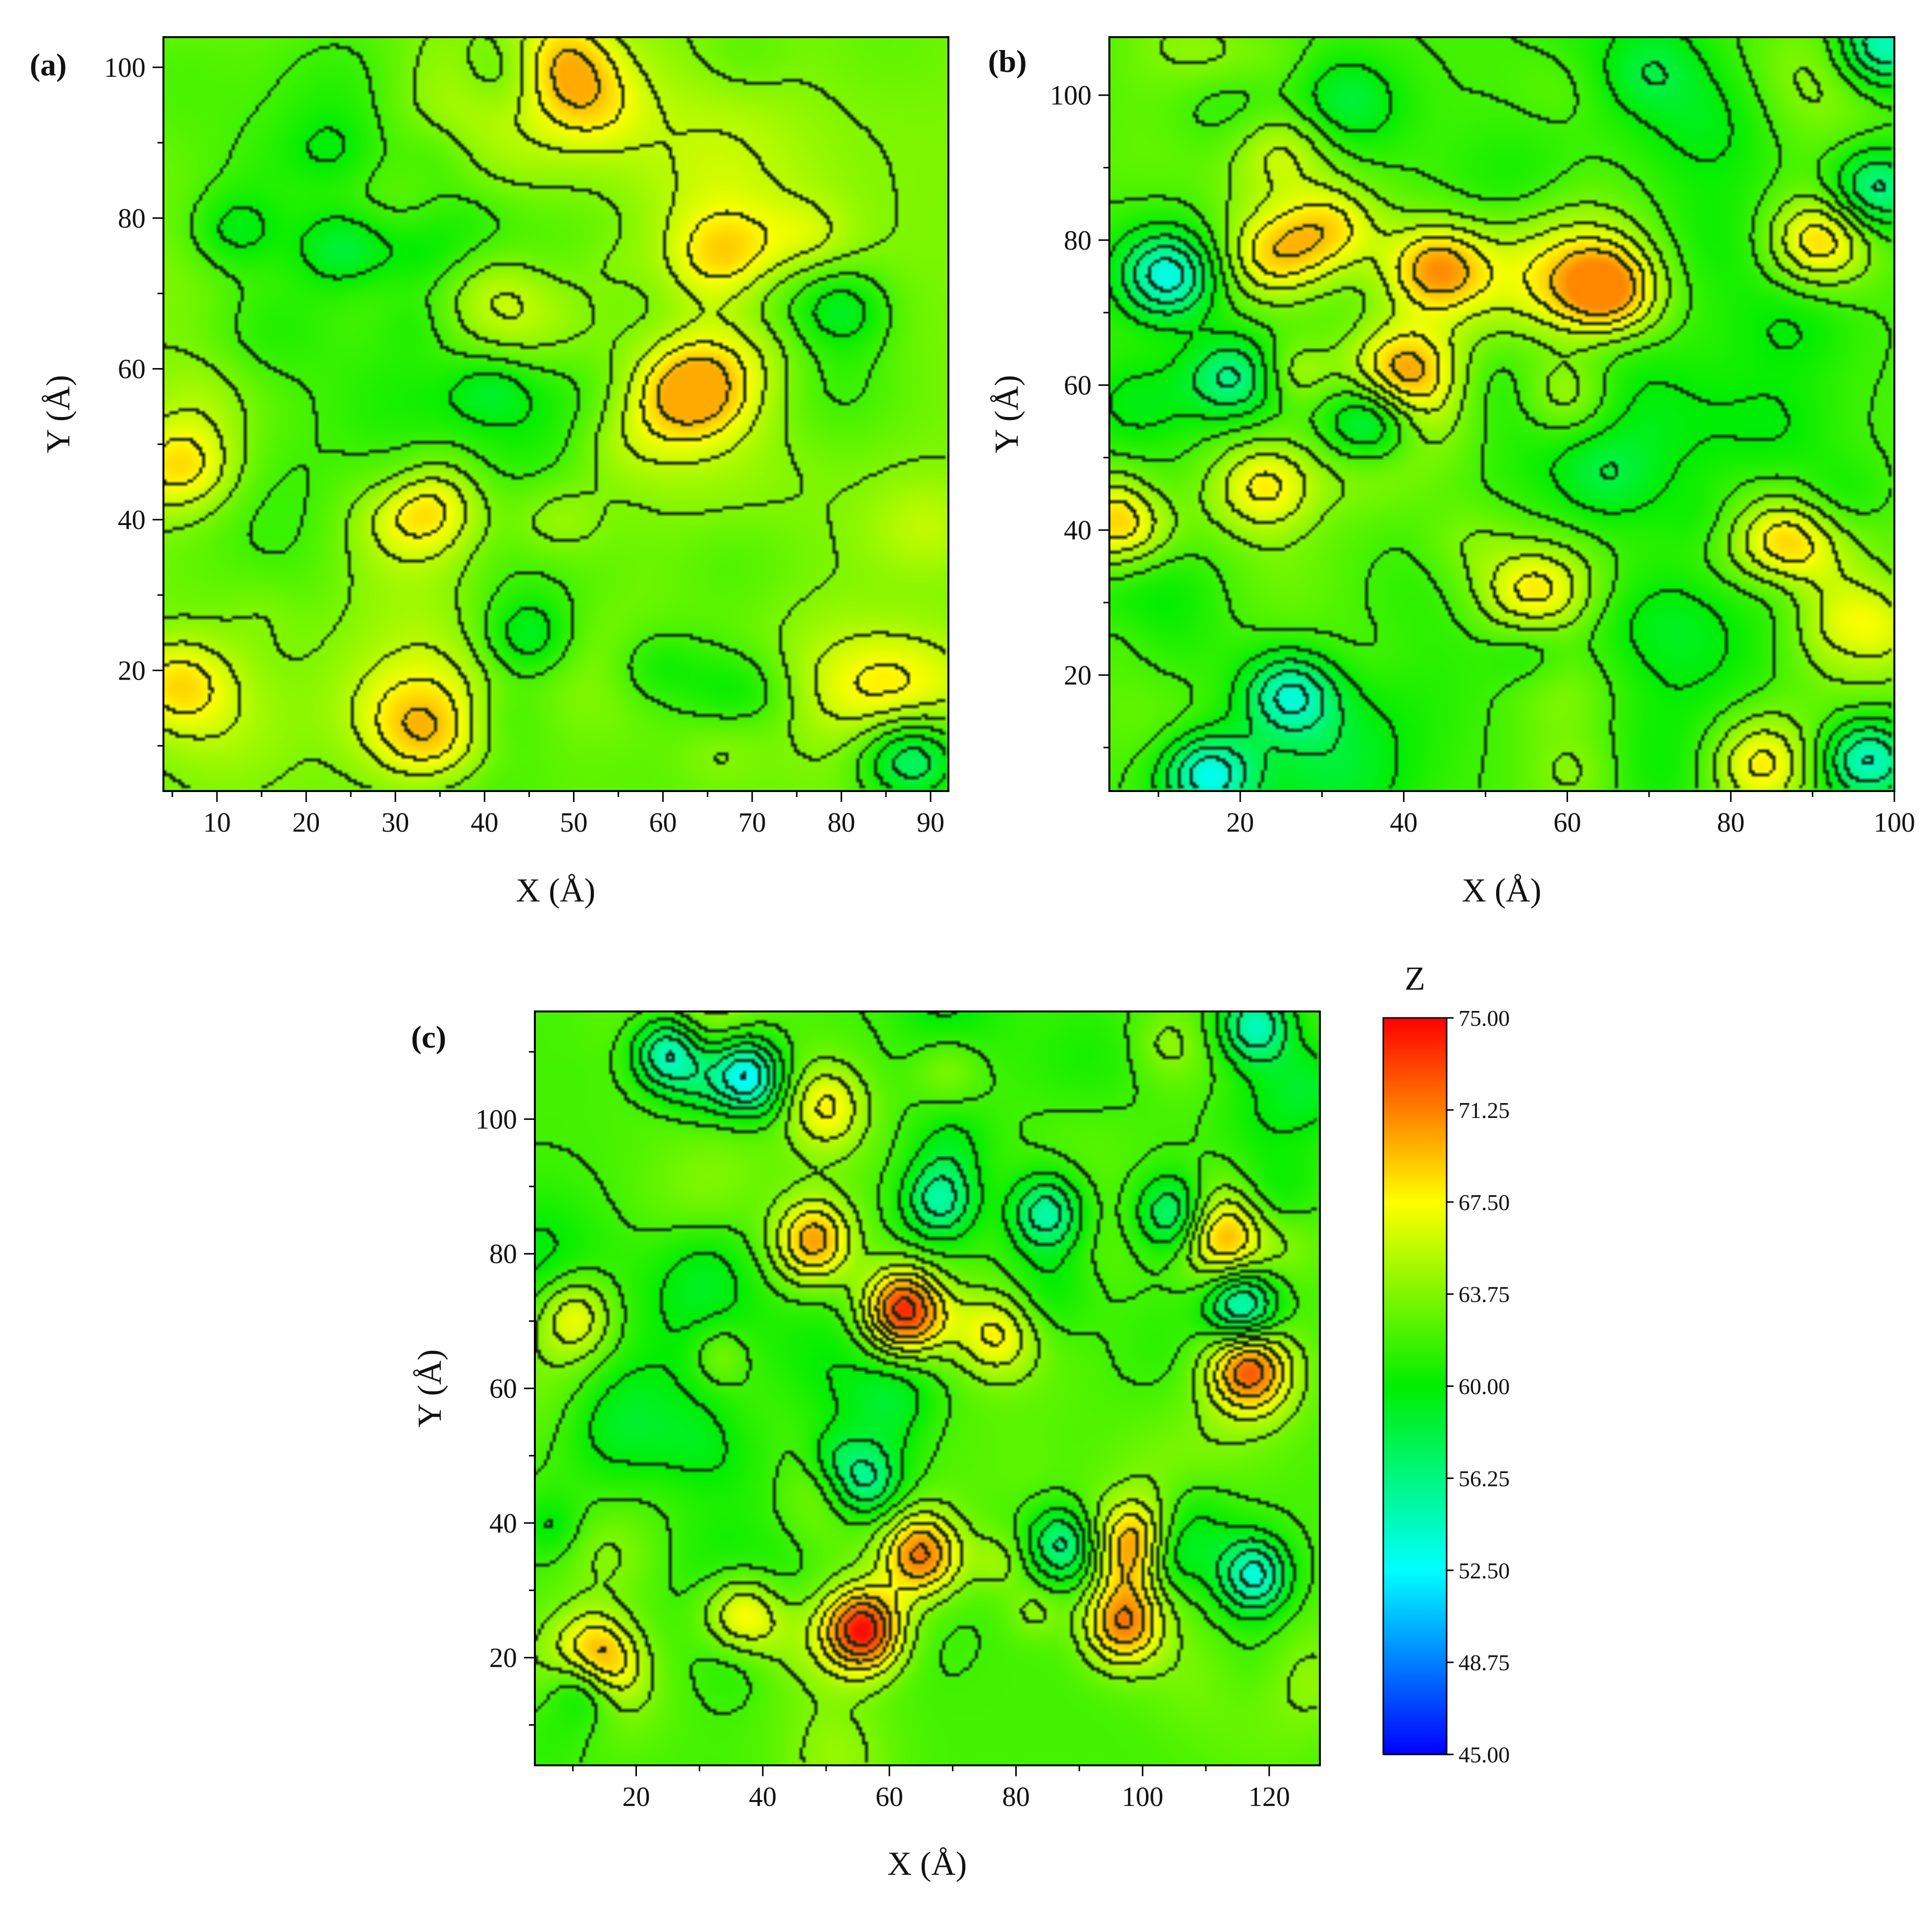 The height and width of the screenshot is (1906, 1932). Describe the element at coordinates (1484, 1110) in the screenshot. I see `colorbar-tick-label: 71.25` at that location.